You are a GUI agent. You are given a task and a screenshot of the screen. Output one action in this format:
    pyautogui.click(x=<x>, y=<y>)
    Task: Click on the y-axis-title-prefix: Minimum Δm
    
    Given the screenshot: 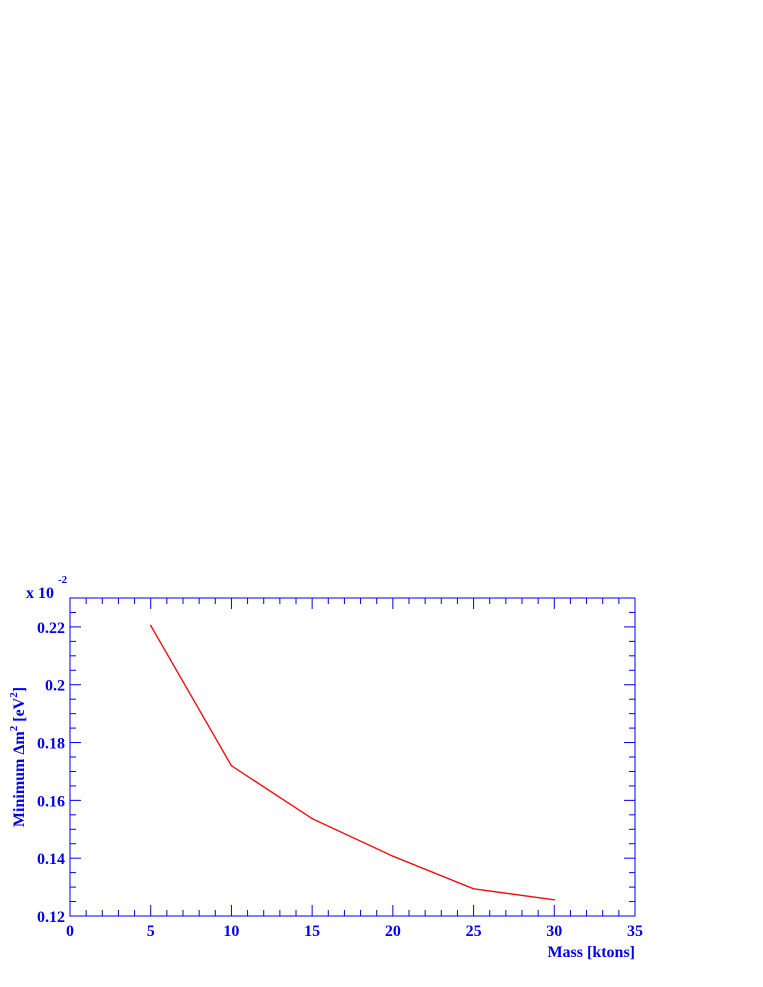 What is the action you would take?
    pyautogui.click(x=19, y=779)
    